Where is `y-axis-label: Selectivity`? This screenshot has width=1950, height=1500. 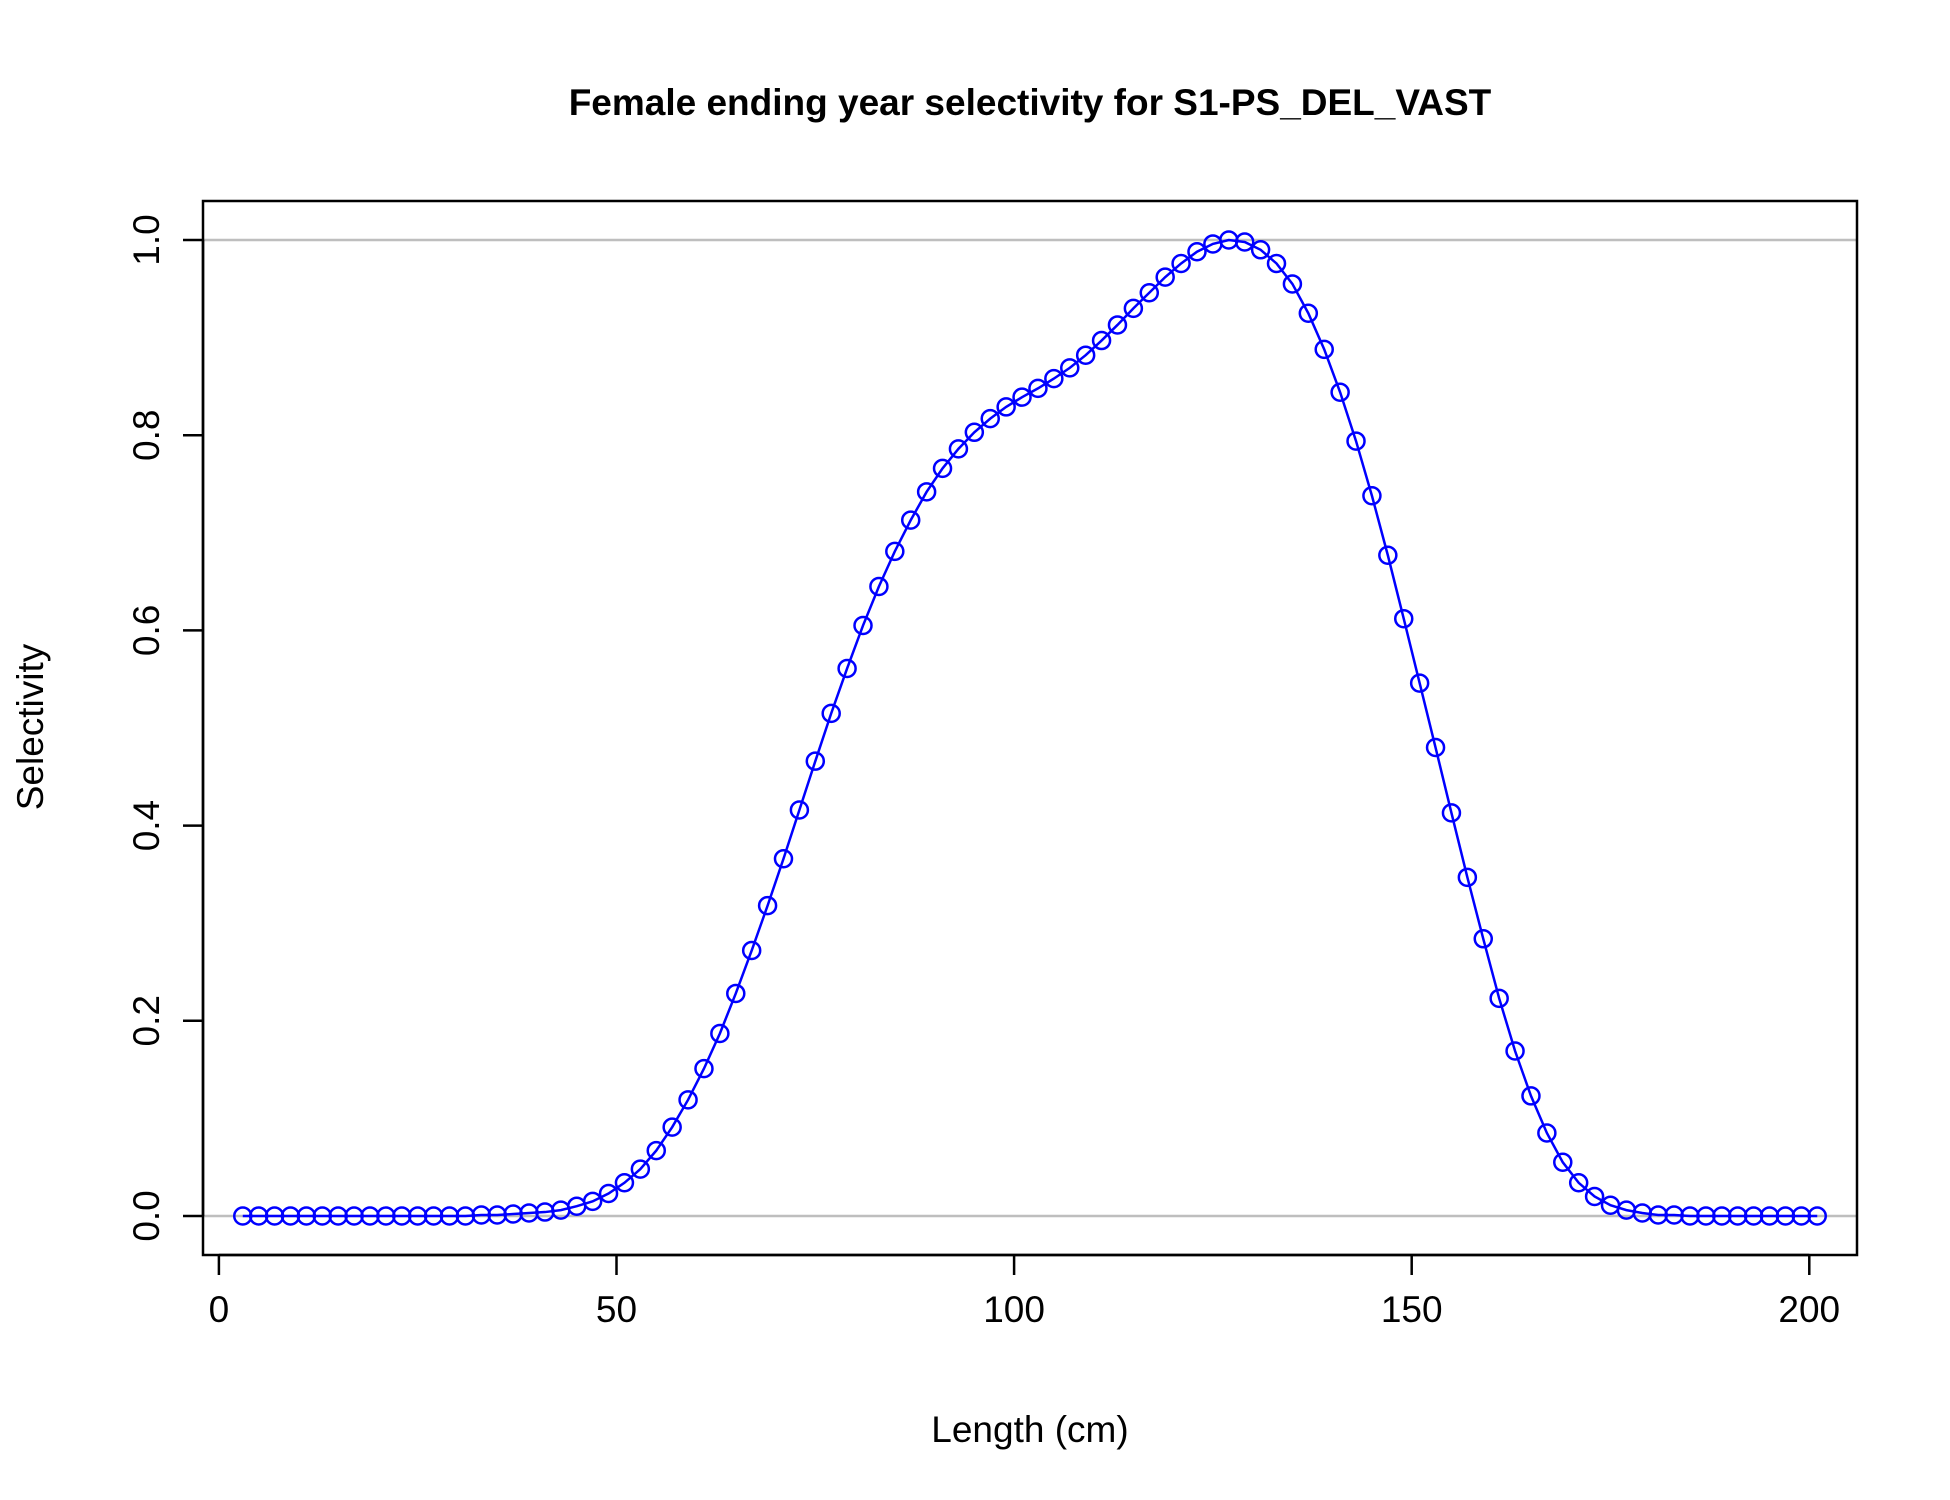
y-axis-label: Selectivity is located at coordinates (30, 726).